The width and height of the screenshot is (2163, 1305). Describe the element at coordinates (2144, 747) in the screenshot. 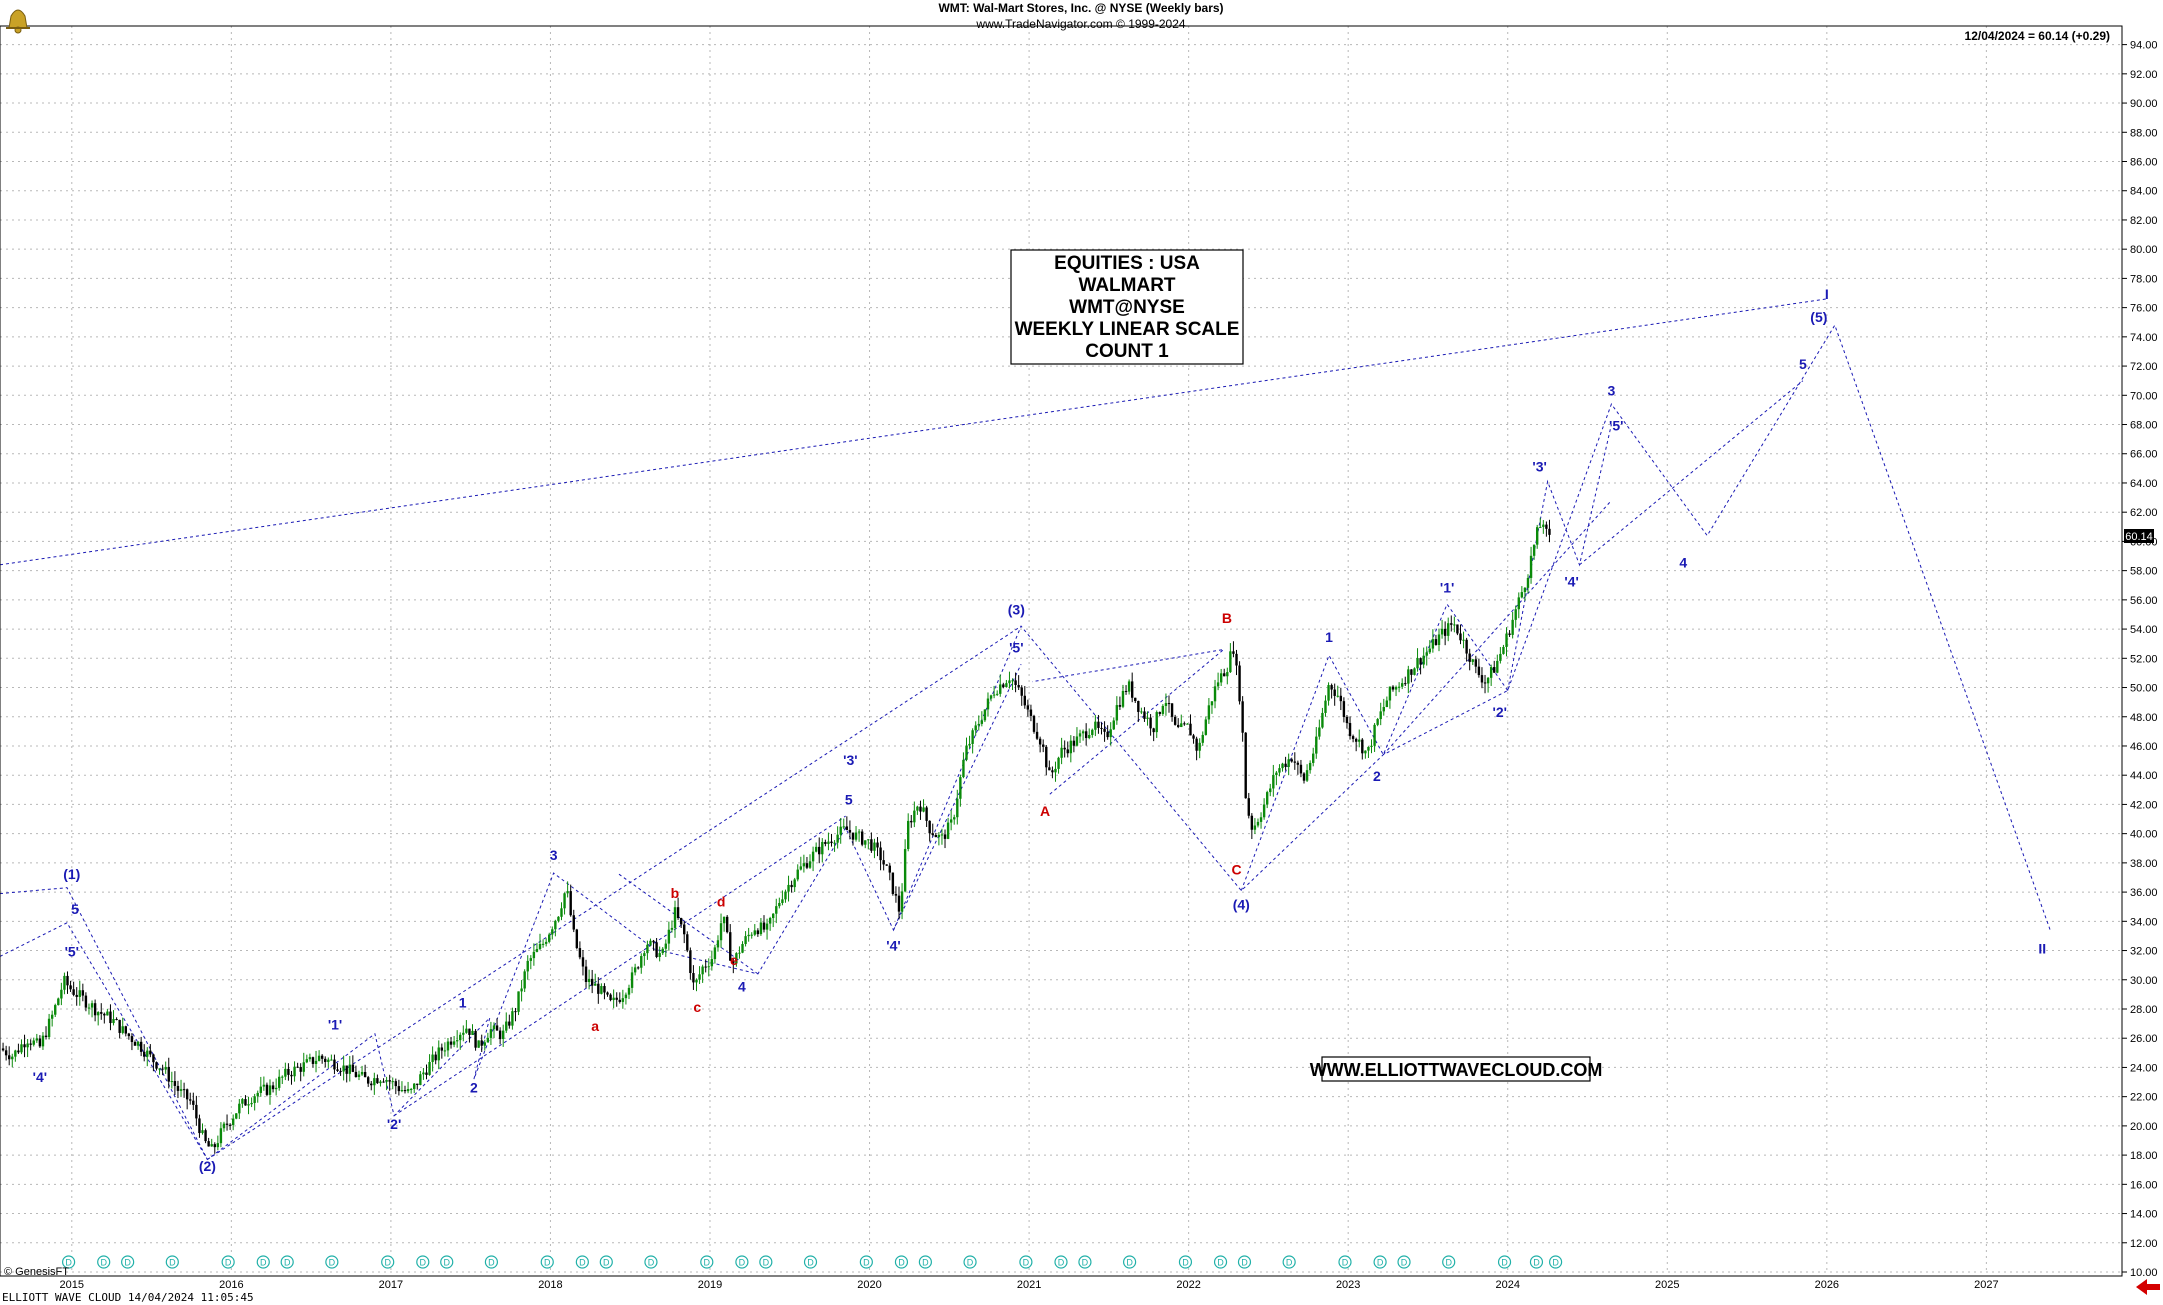

I see `y-tick-label: 46.00` at that location.